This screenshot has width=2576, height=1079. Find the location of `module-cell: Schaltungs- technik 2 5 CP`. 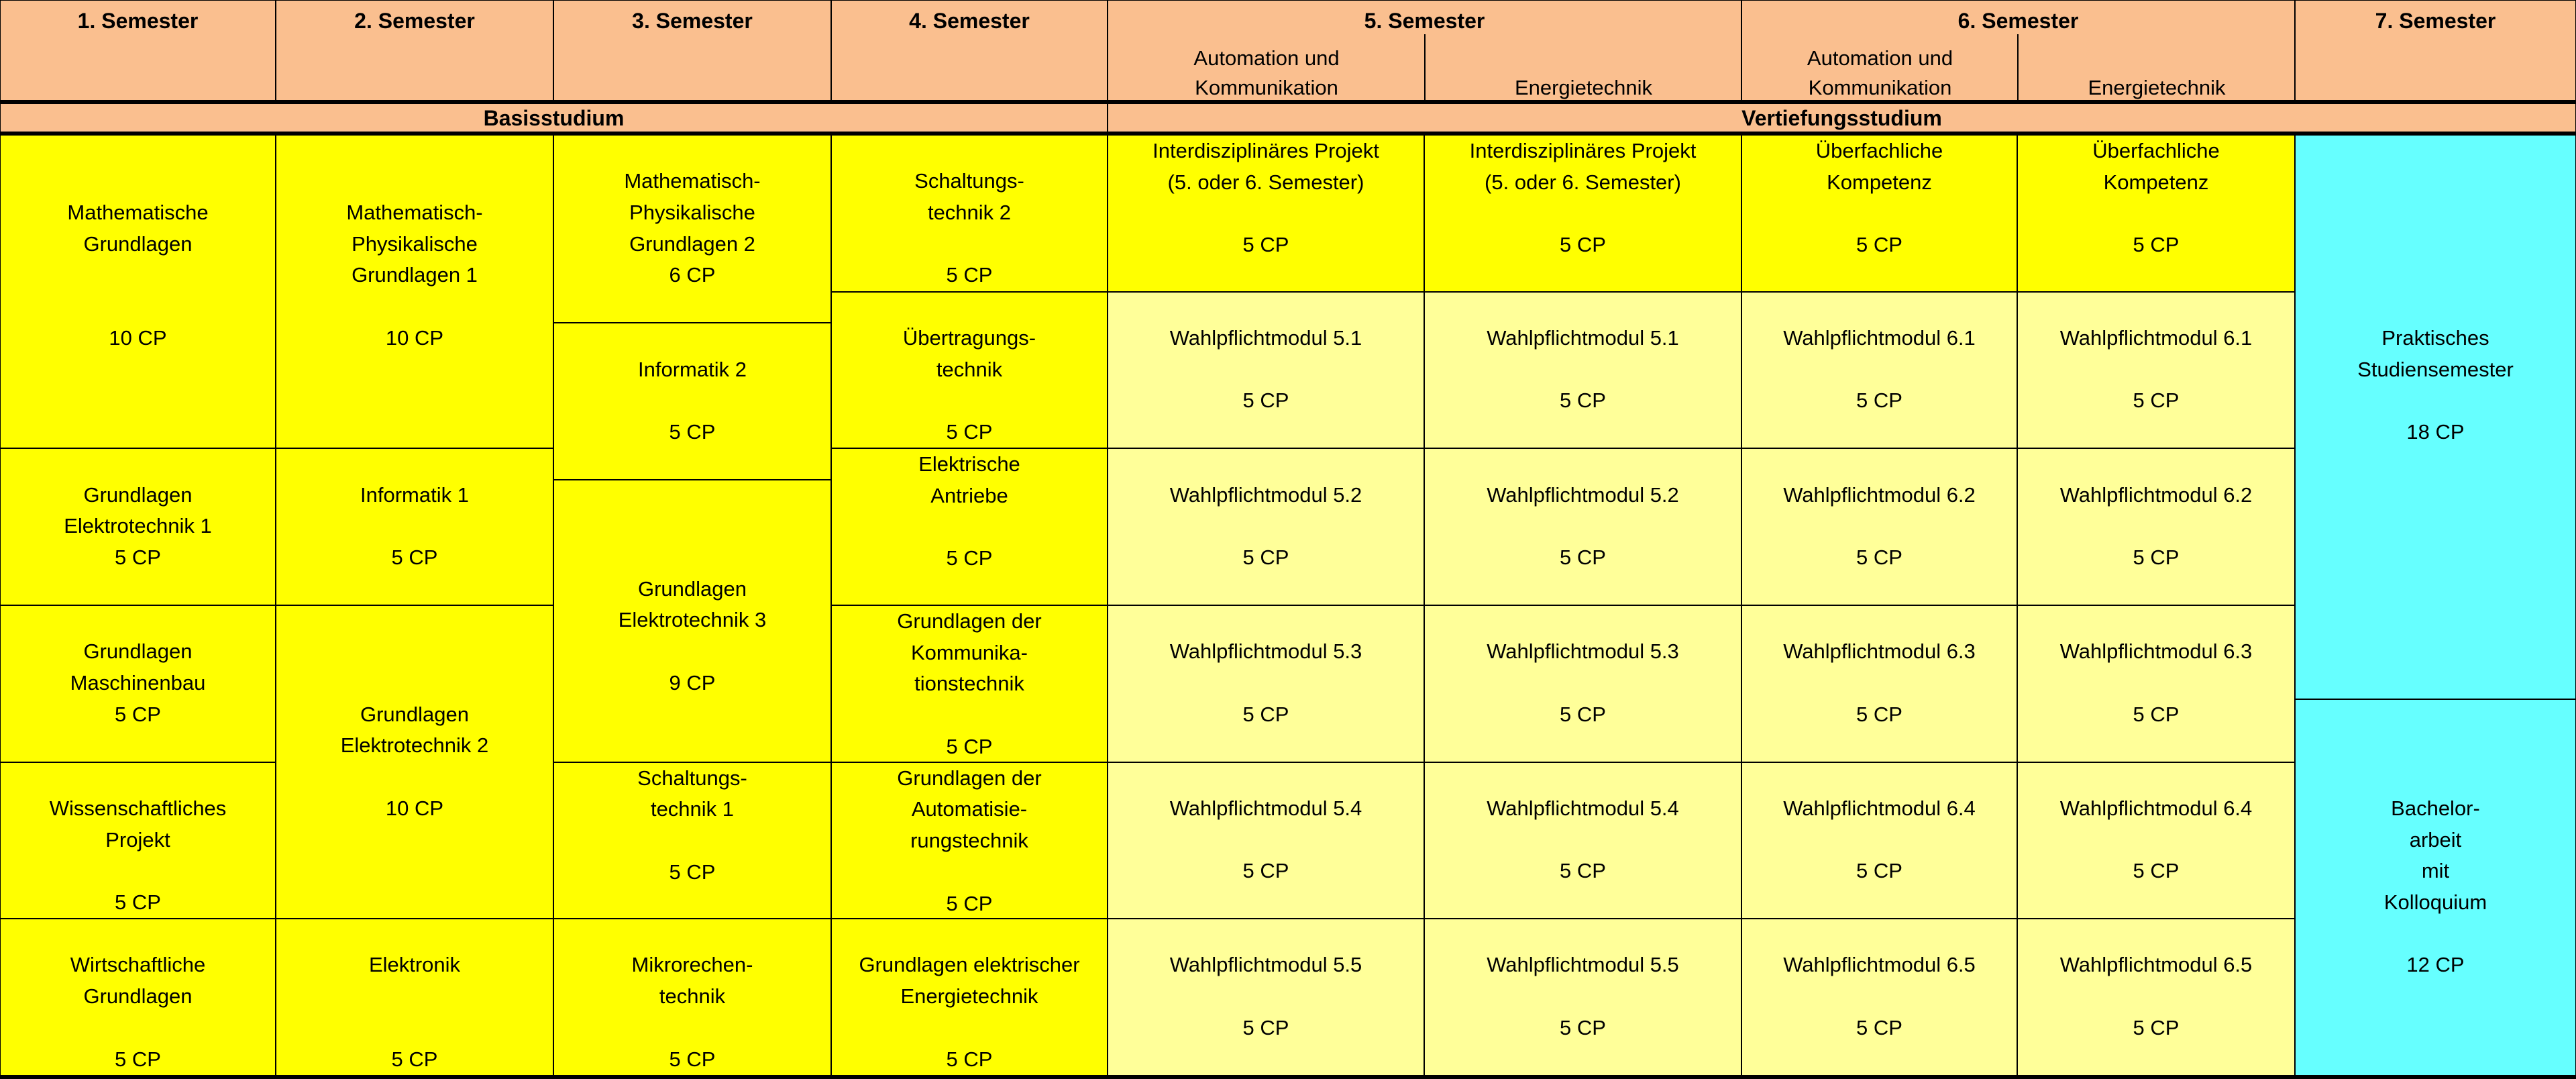

module-cell: Schaltungs- technik 2 5 CP is located at coordinates (969, 213).